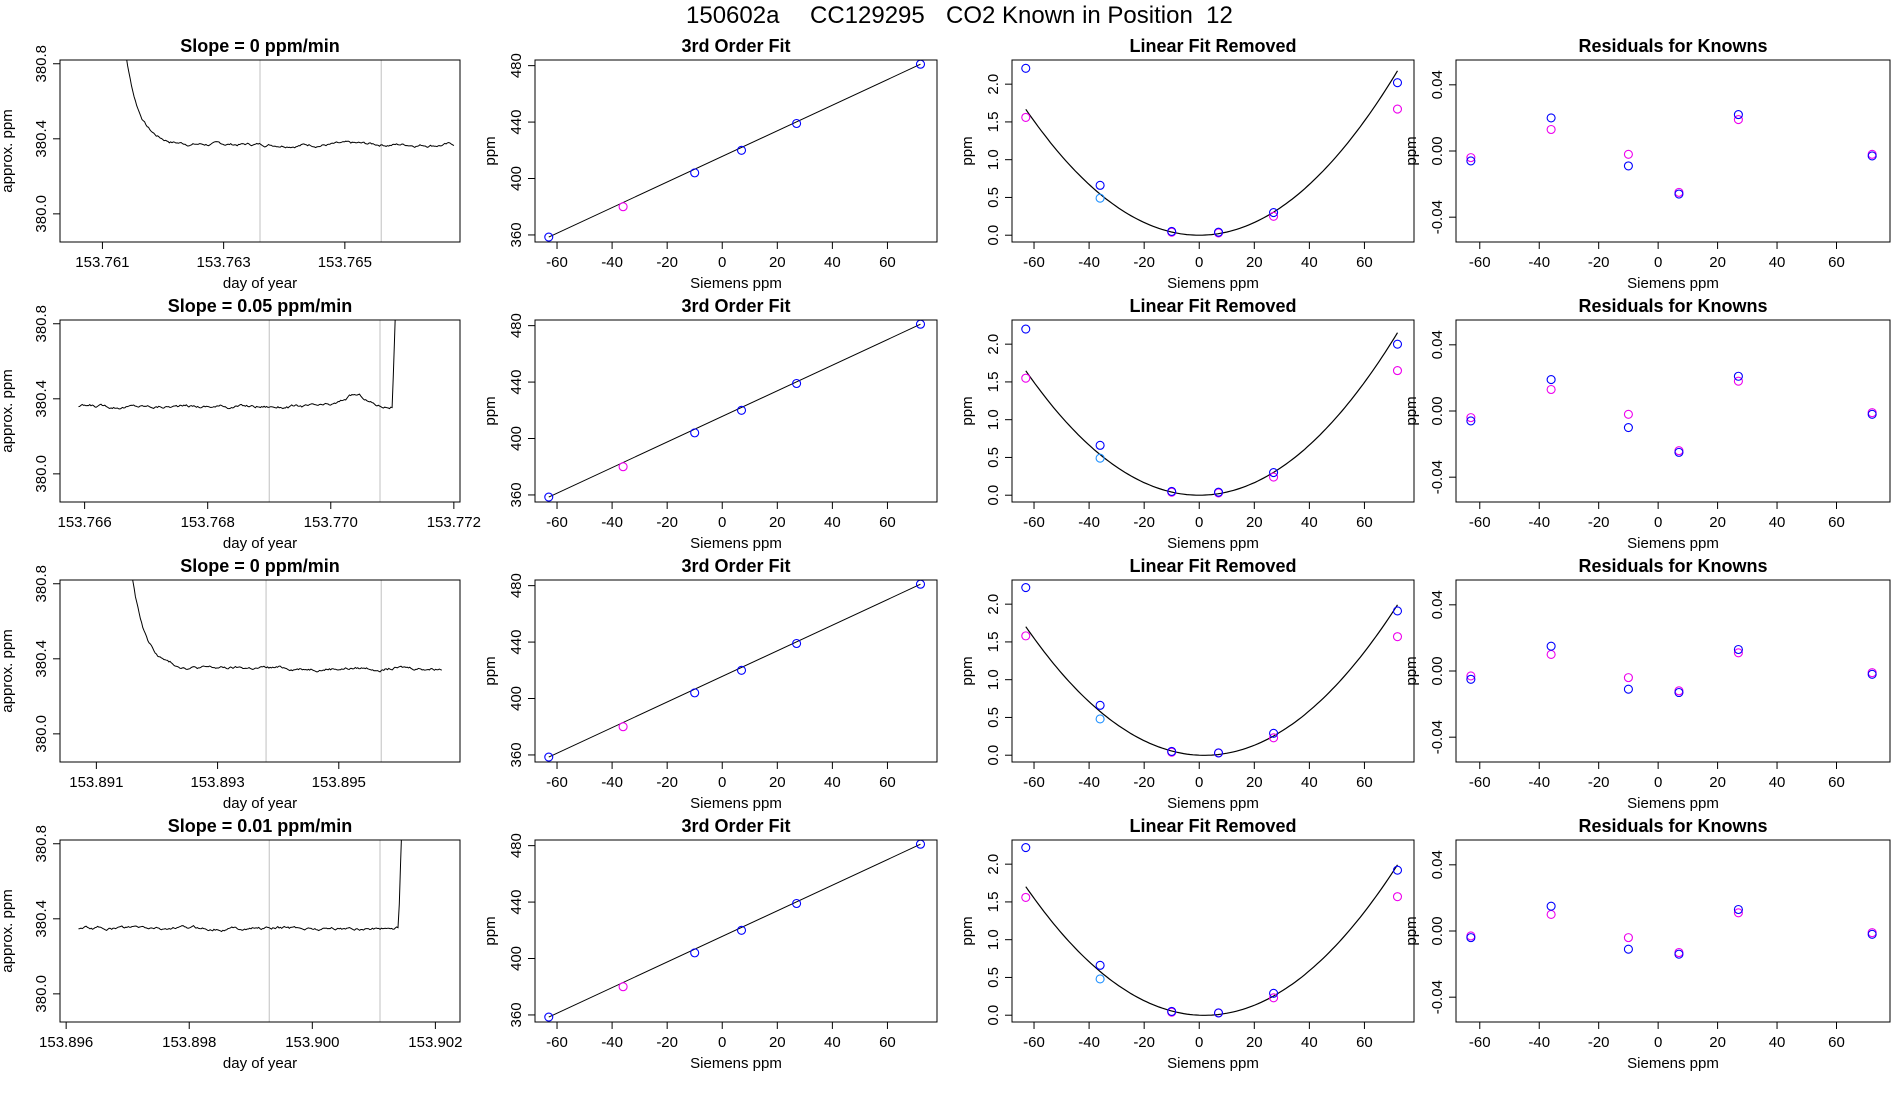 This screenshot has width=1900, height=1100. Describe the element at coordinates (832, 782) in the screenshot. I see `x-tick-label: 40` at that location.